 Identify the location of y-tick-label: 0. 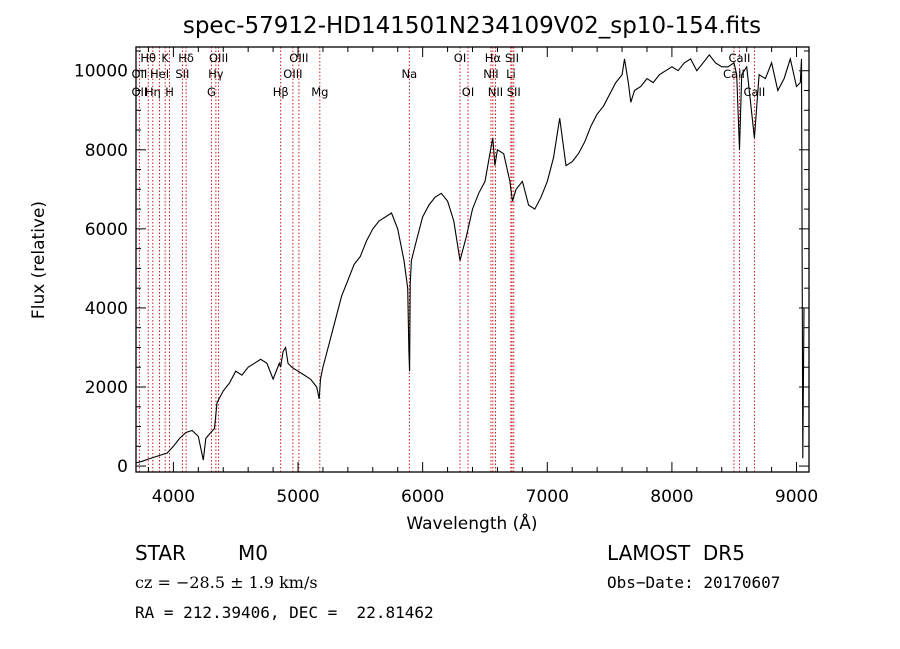
(122, 467).